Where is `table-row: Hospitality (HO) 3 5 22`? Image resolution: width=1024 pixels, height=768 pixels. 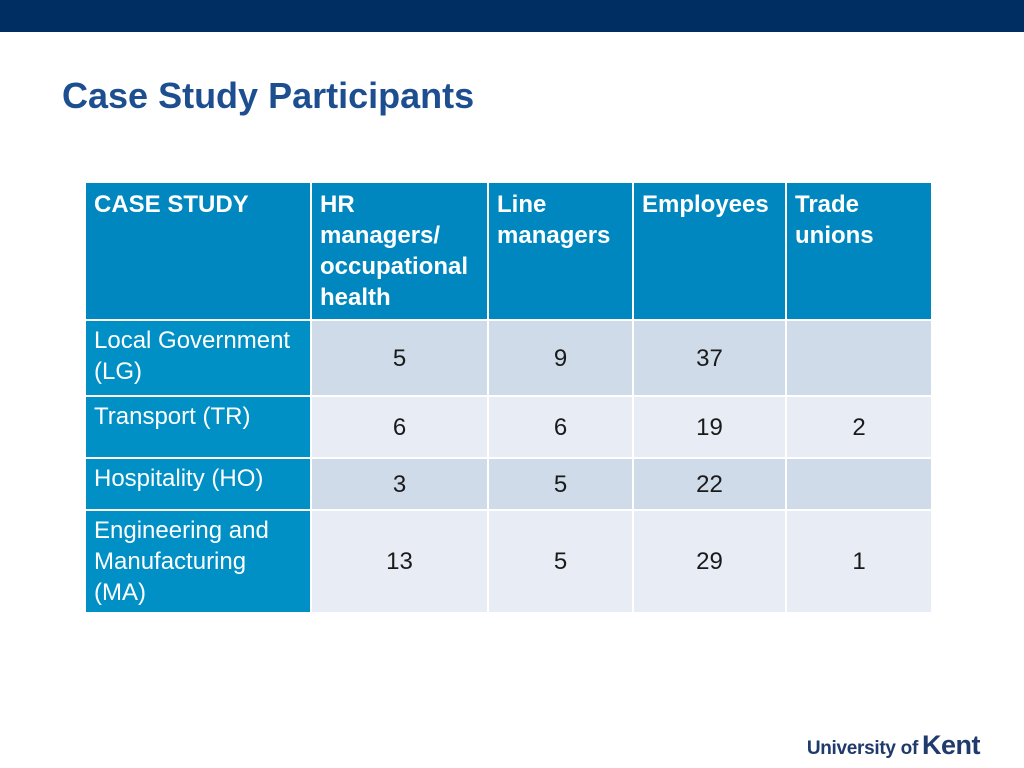 table-row: Hospitality (HO) 3 5 22 is located at coordinates (508, 484).